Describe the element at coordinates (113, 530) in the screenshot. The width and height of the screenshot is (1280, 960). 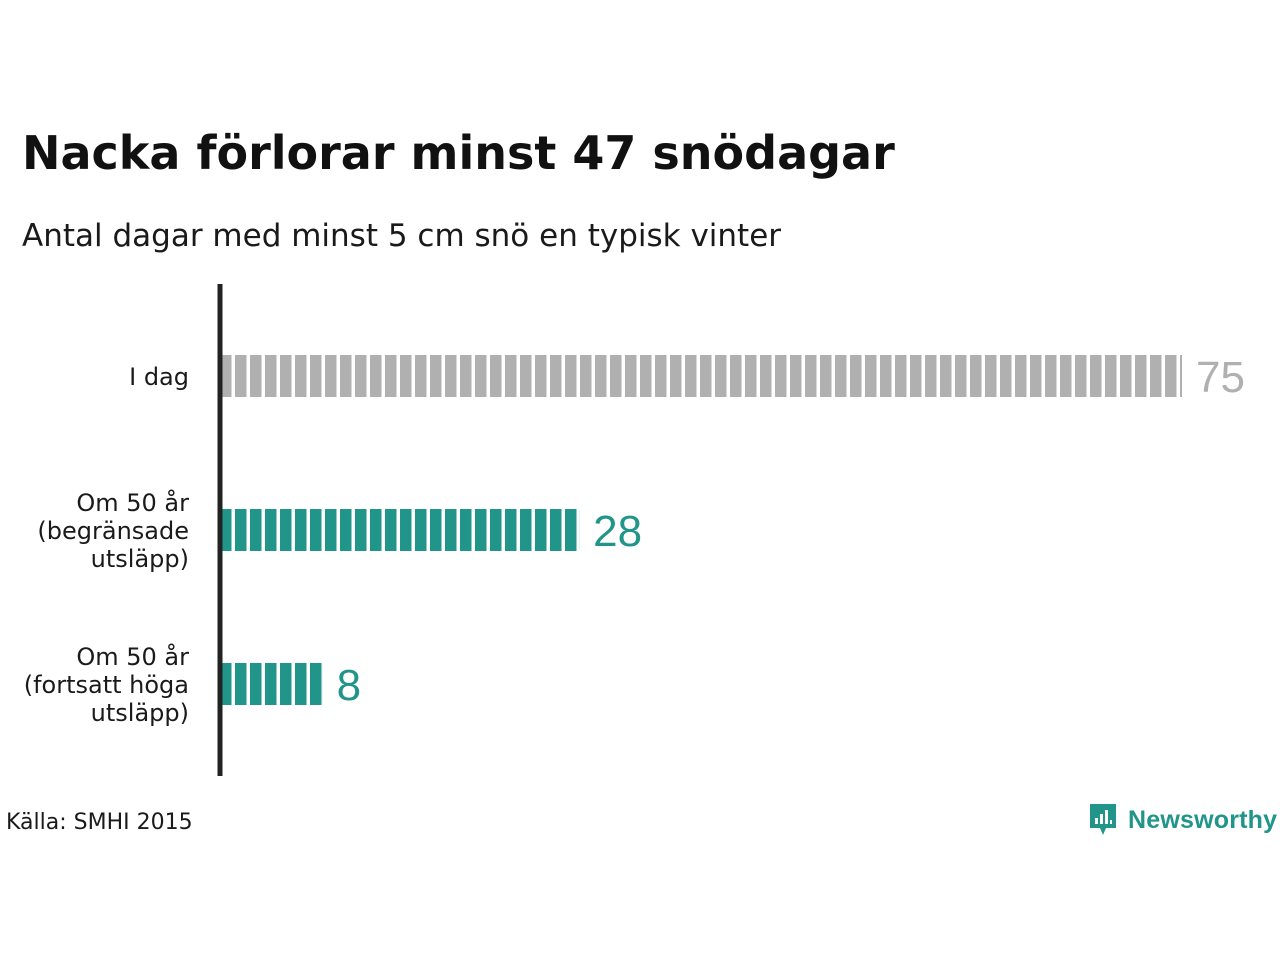
I see `category-label: Om 50 år (begränsade utsläpp)` at that location.